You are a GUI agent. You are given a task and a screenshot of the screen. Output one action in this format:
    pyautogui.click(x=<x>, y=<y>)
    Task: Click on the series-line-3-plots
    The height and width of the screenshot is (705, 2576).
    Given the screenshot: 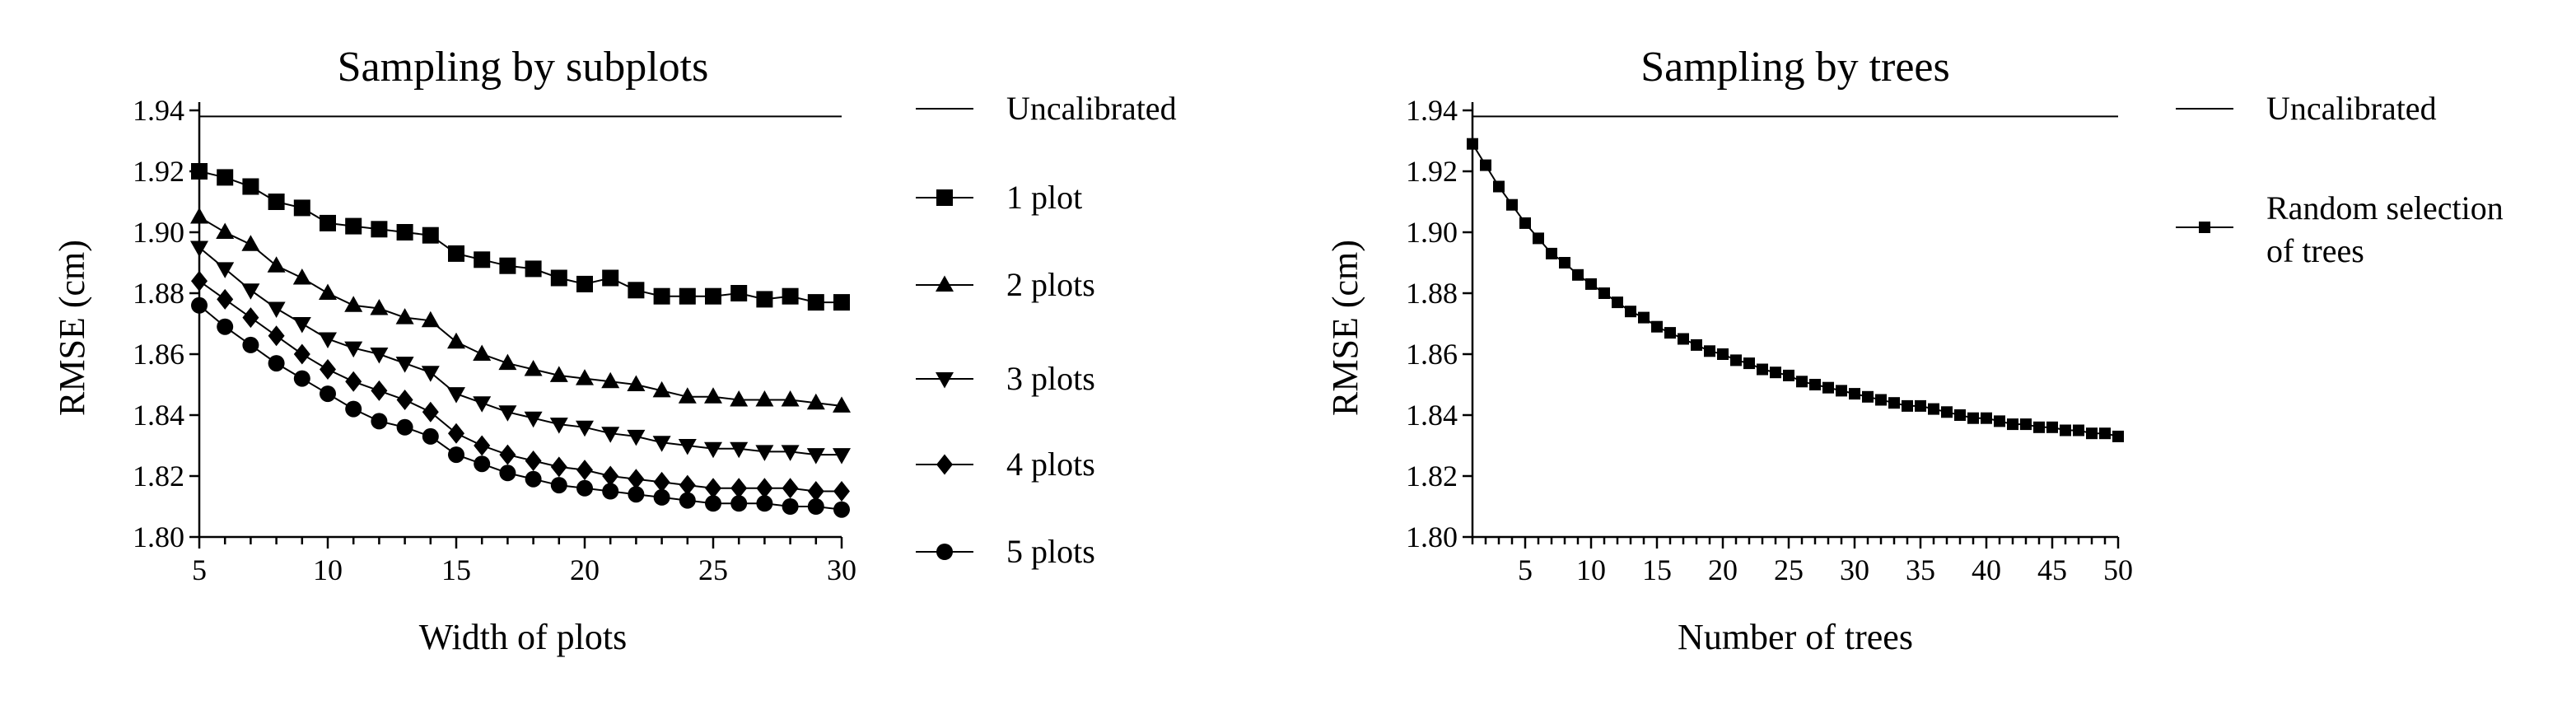 What is the action you would take?
    pyautogui.click(x=520, y=351)
    